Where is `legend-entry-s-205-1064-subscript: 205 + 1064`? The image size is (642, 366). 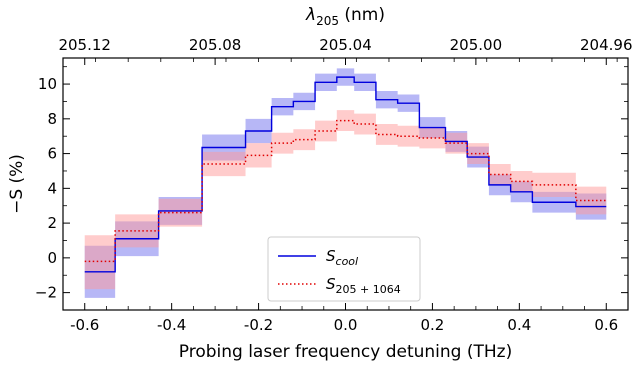 legend-entry-s-205-1064-subscript: 205 + 1064 is located at coordinates (368, 289).